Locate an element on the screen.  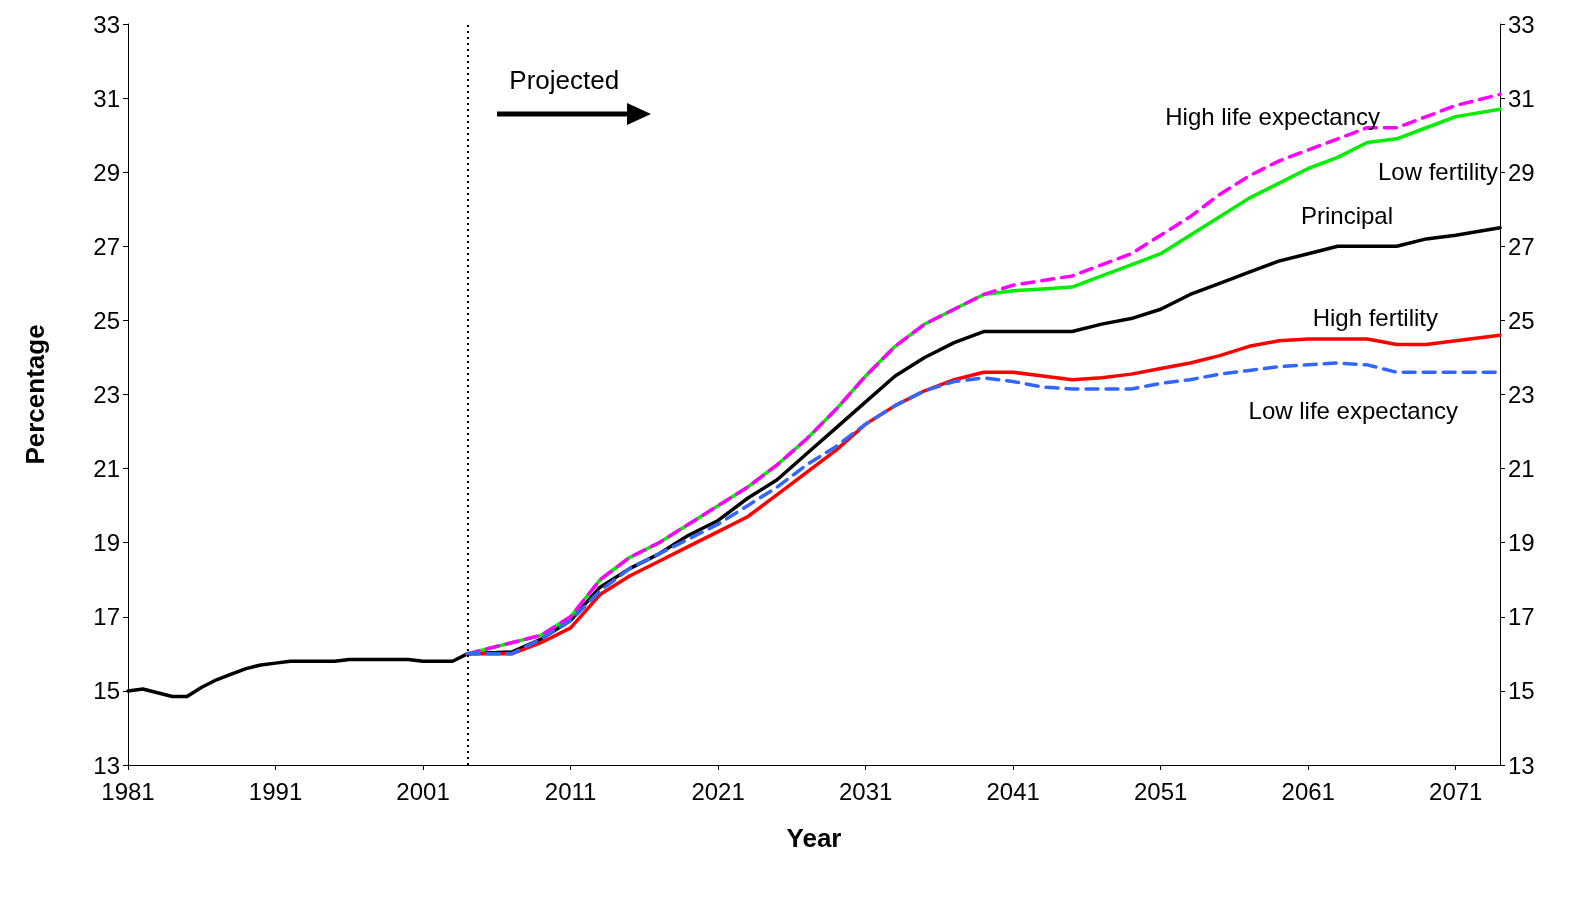
series-label: Low fertility is located at coordinates (1437, 171).